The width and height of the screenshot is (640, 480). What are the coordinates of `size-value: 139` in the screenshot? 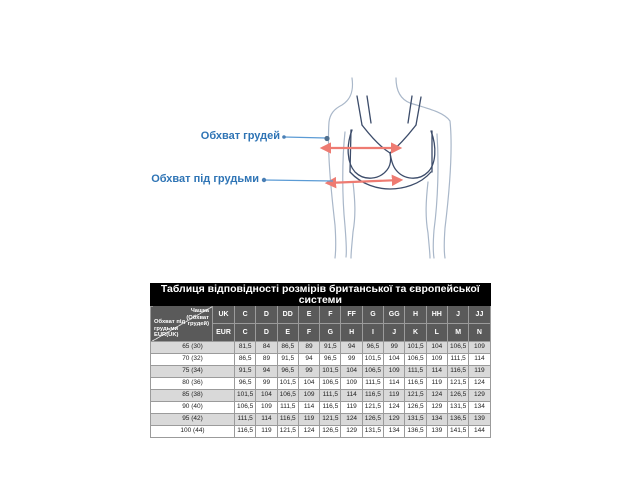 It's located at (479, 419).